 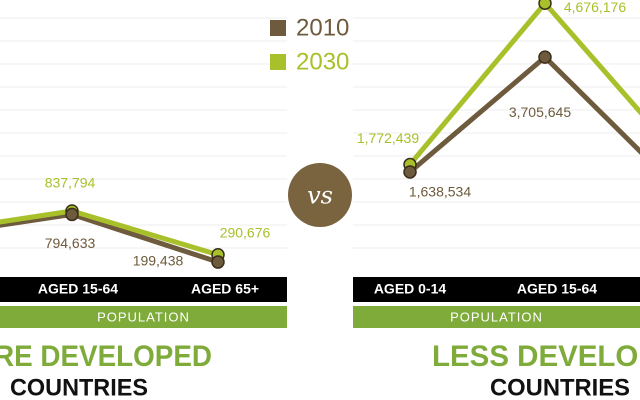 What do you see at coordinates (595, 7) in the screenshot?
I see `value-label: 4,676,176` at bounding box center [595, 7].